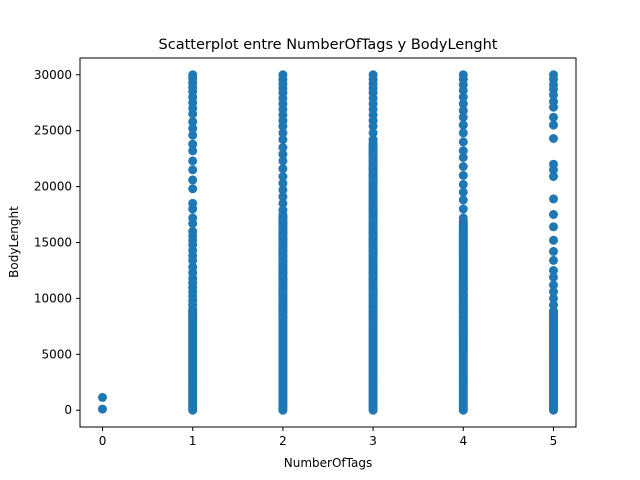  What do you see at coordinates (53, 298) in the screenshot?
I see `y-tick-label: 10000` at bounding box center [53, 298].